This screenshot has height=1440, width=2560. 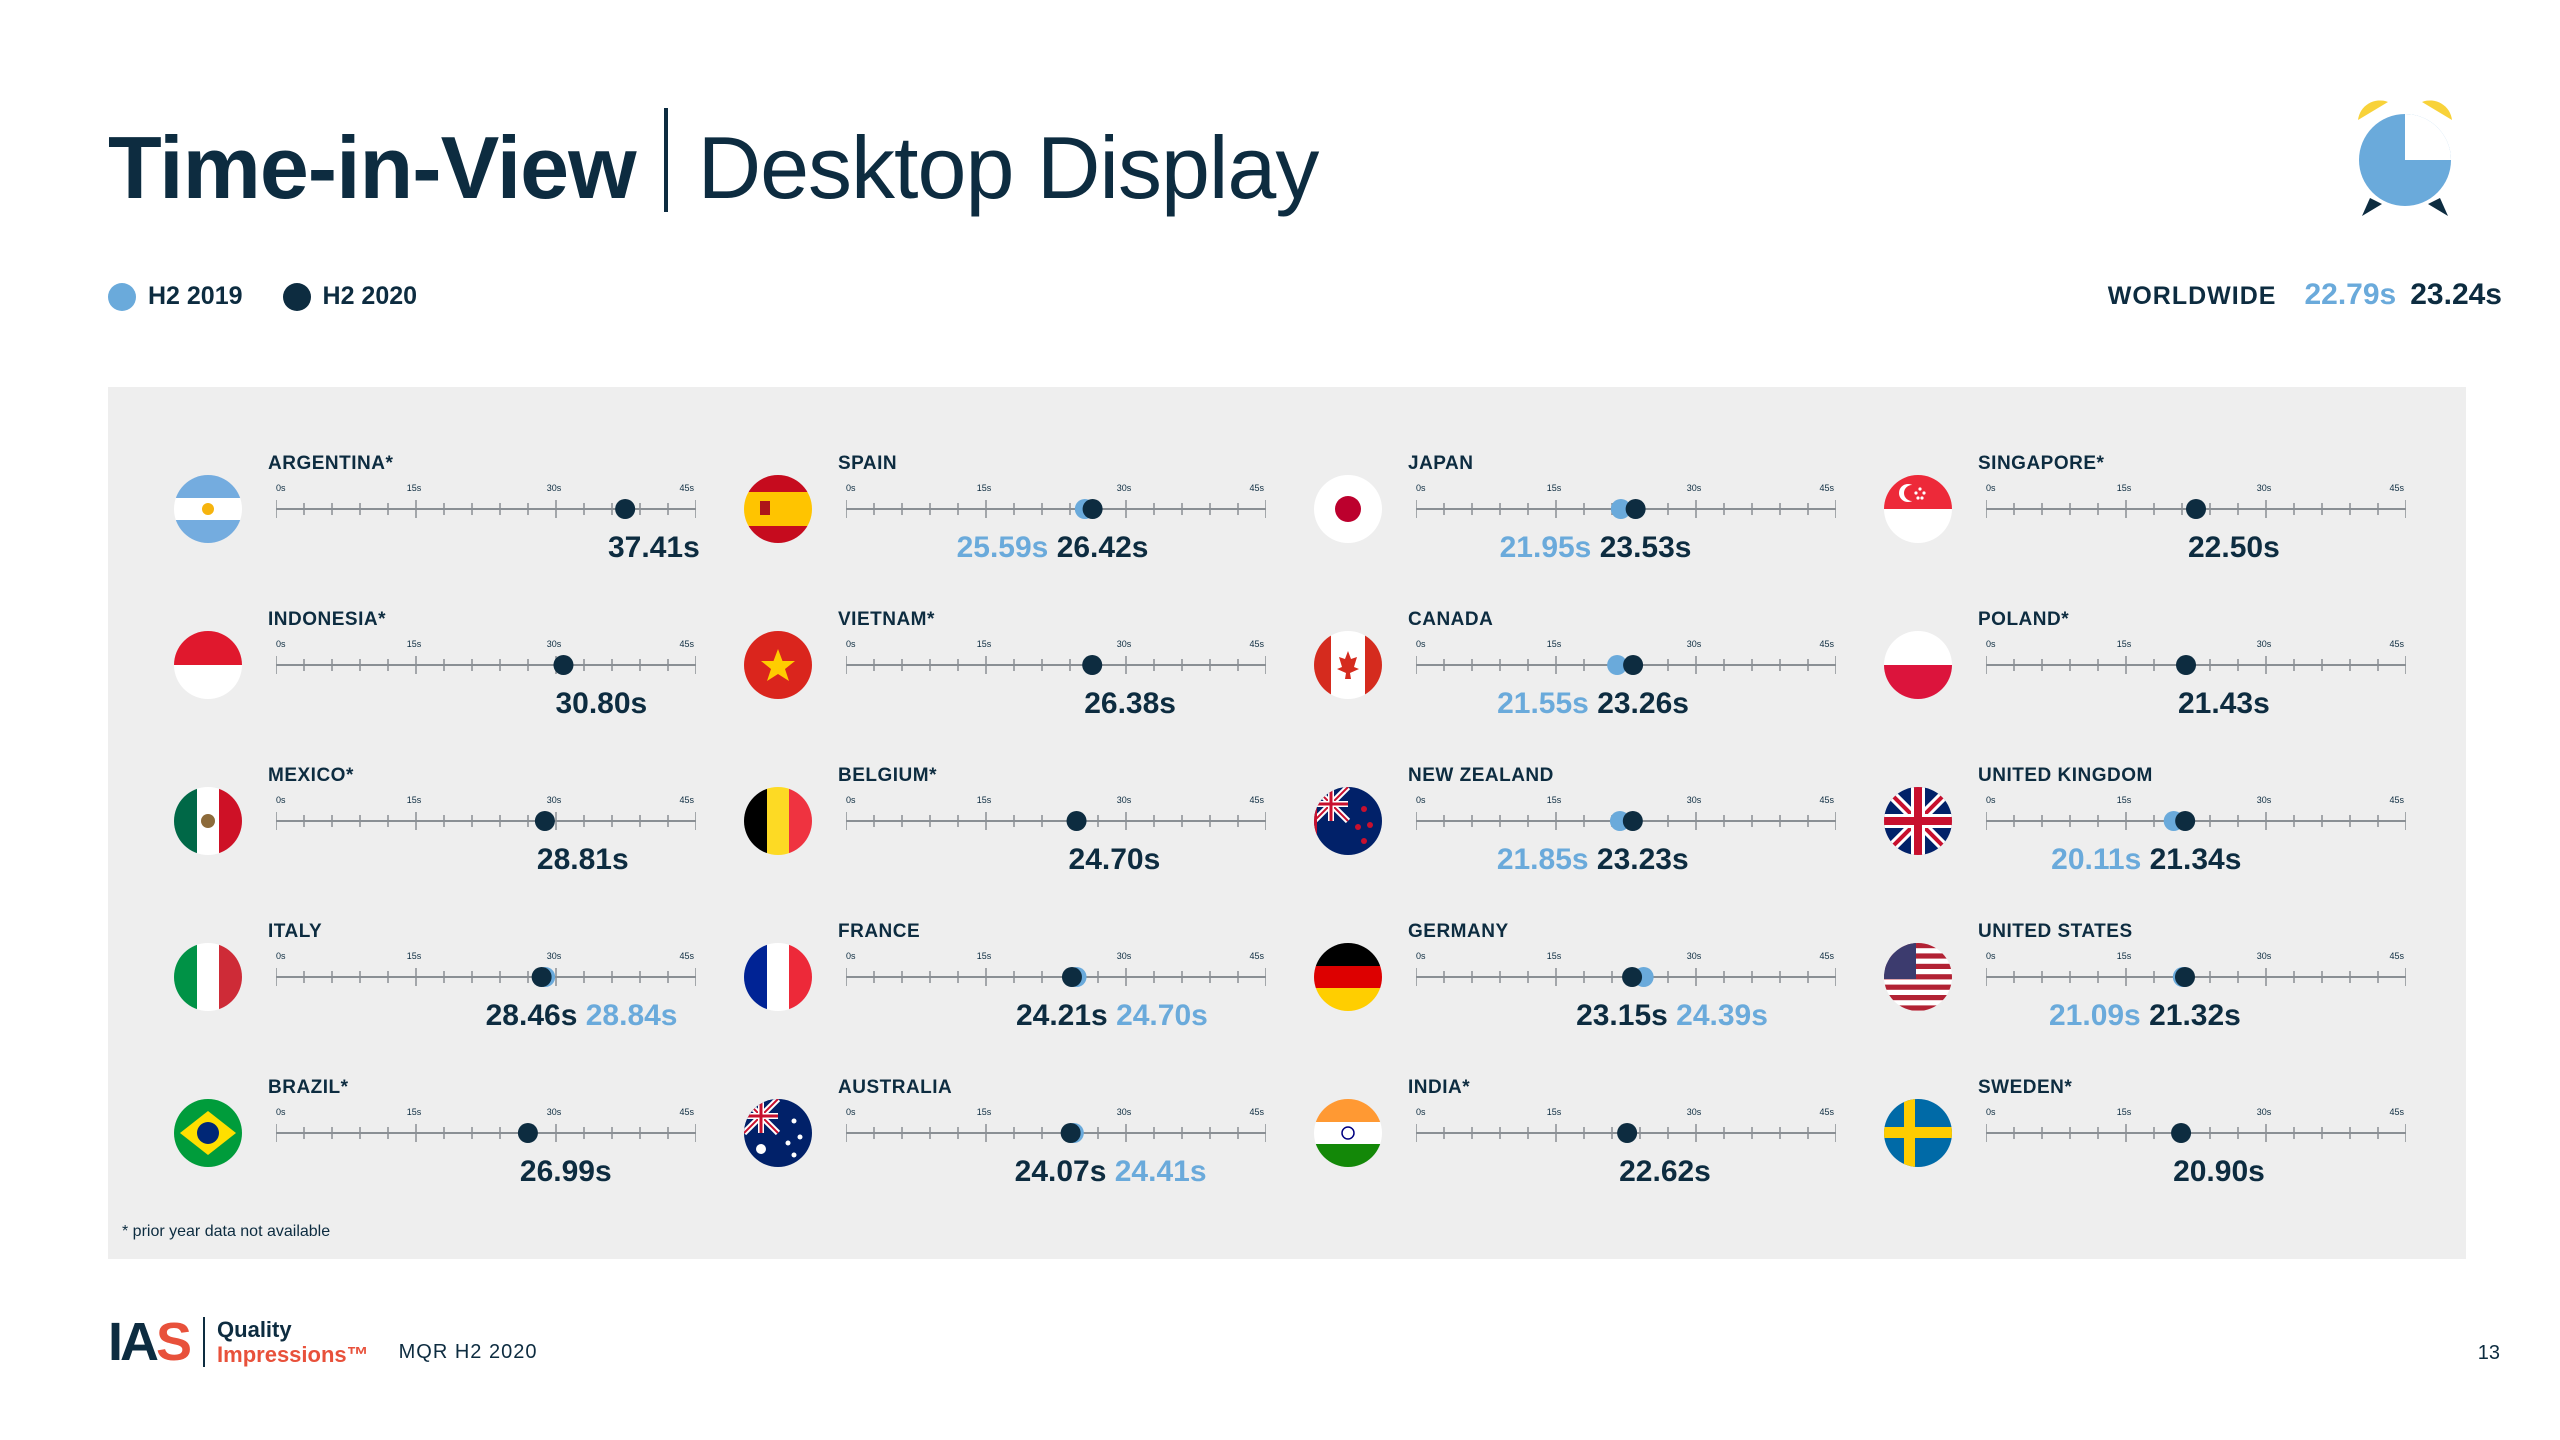 I want to click on value-labels: 30.80s, so click(x=601, y=704).